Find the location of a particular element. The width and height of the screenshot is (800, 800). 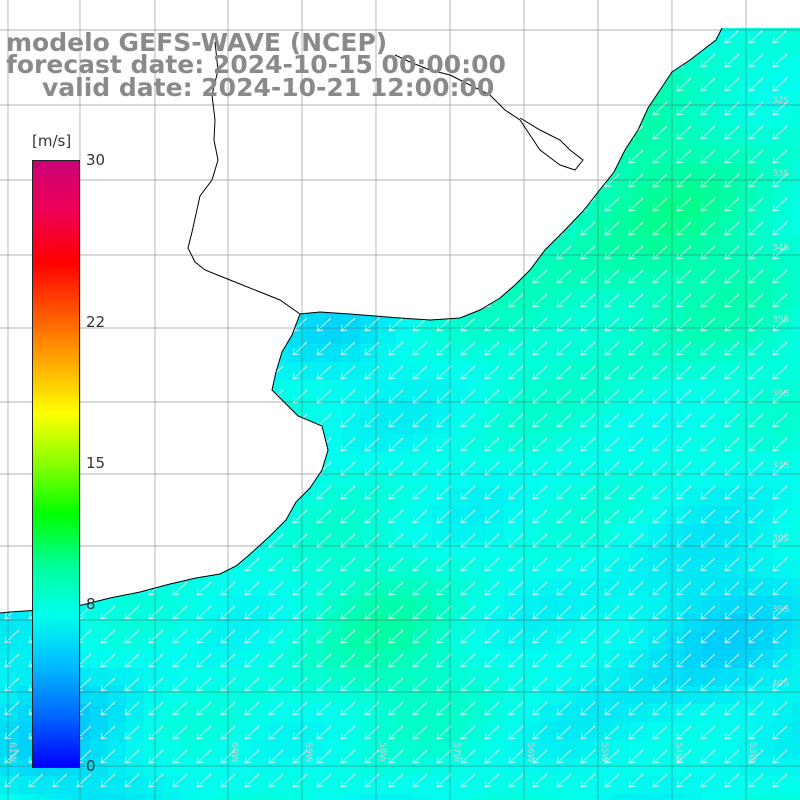

latitude-label: 32S is located at coordinates (780, 101).